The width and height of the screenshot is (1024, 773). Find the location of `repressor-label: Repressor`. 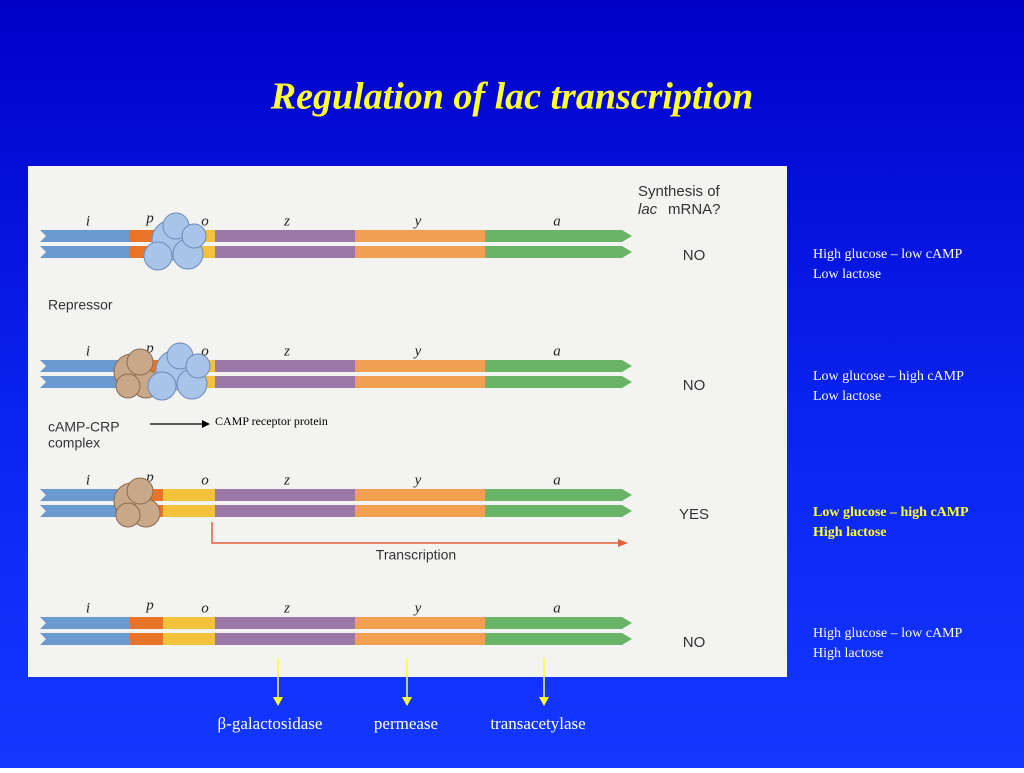

repressor-label: Repressor is located at coordinates (80, 305).